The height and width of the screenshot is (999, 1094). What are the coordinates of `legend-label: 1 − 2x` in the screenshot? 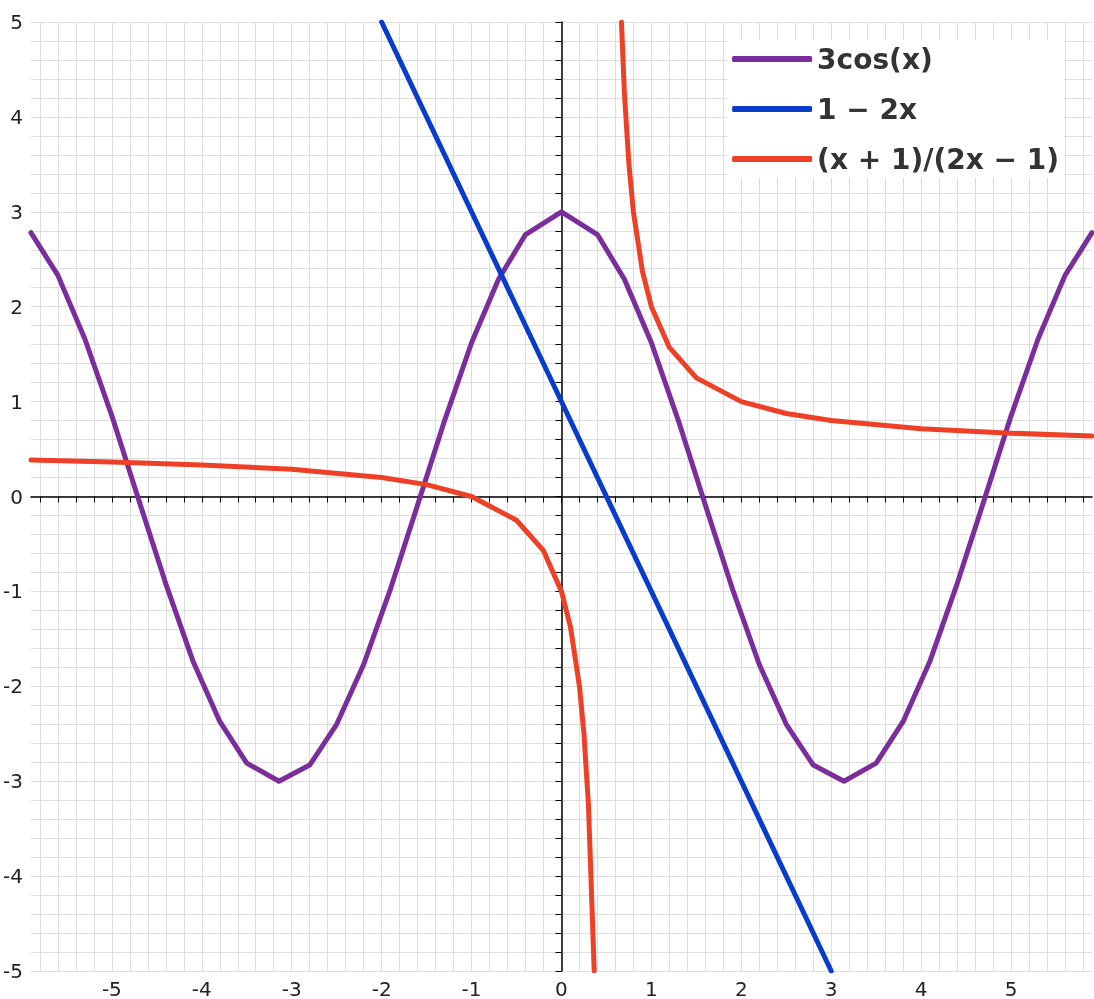 It's located at (867, 109).